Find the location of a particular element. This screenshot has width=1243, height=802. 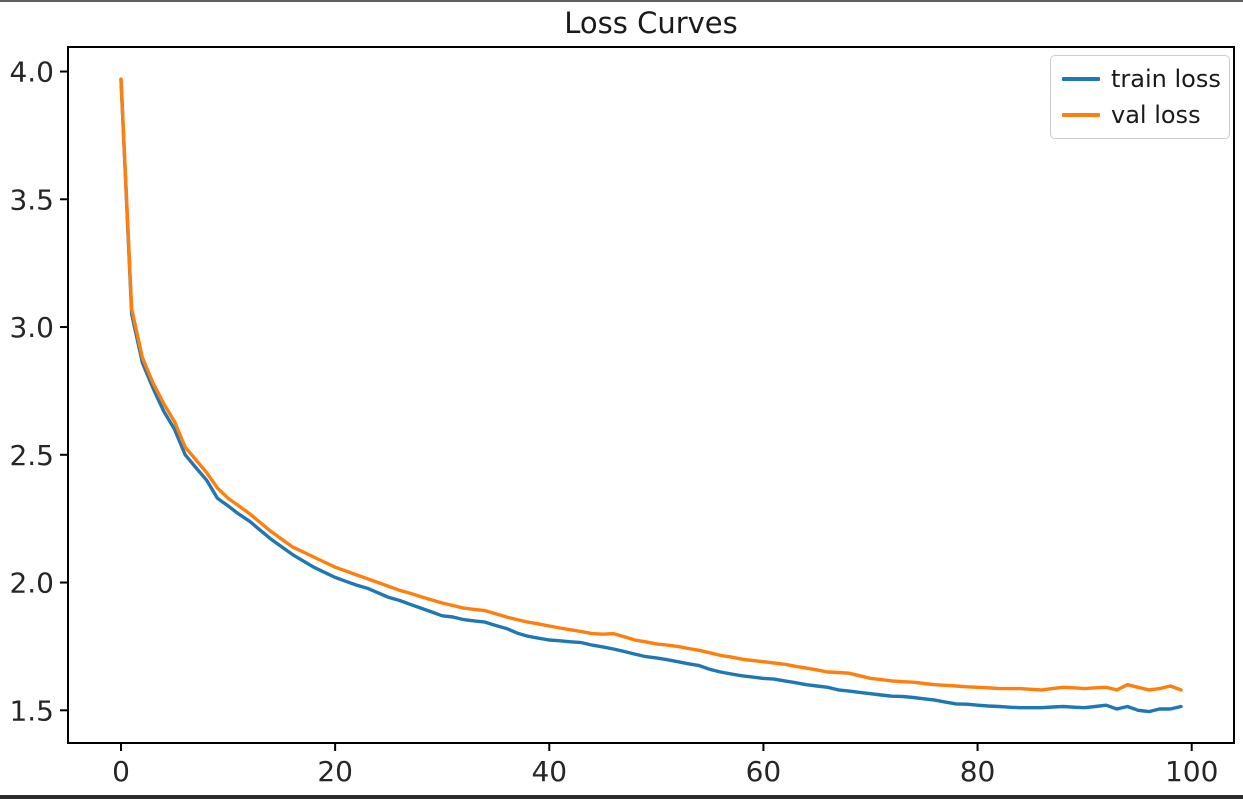

x-tick-label: 80 is located at coordinates (978, 771).